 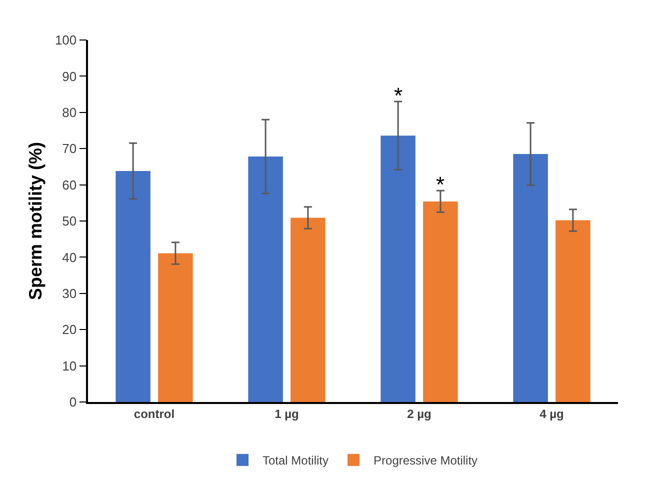 What do you see at coordinates (65, 40) in the screenshot?
I see `y-tick-label: 100` at bounding box center [65, 40].